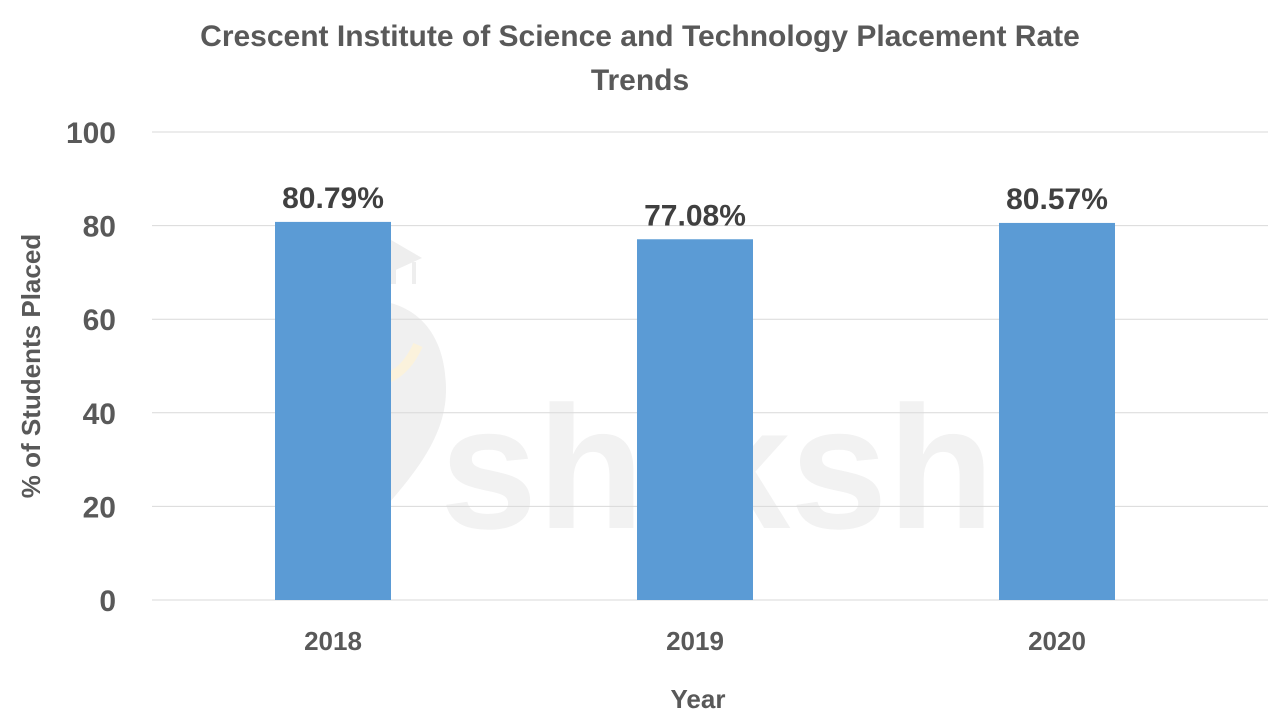  I want to click on x-axis-ticks: 2018 2019 2020, so click(695, 641).